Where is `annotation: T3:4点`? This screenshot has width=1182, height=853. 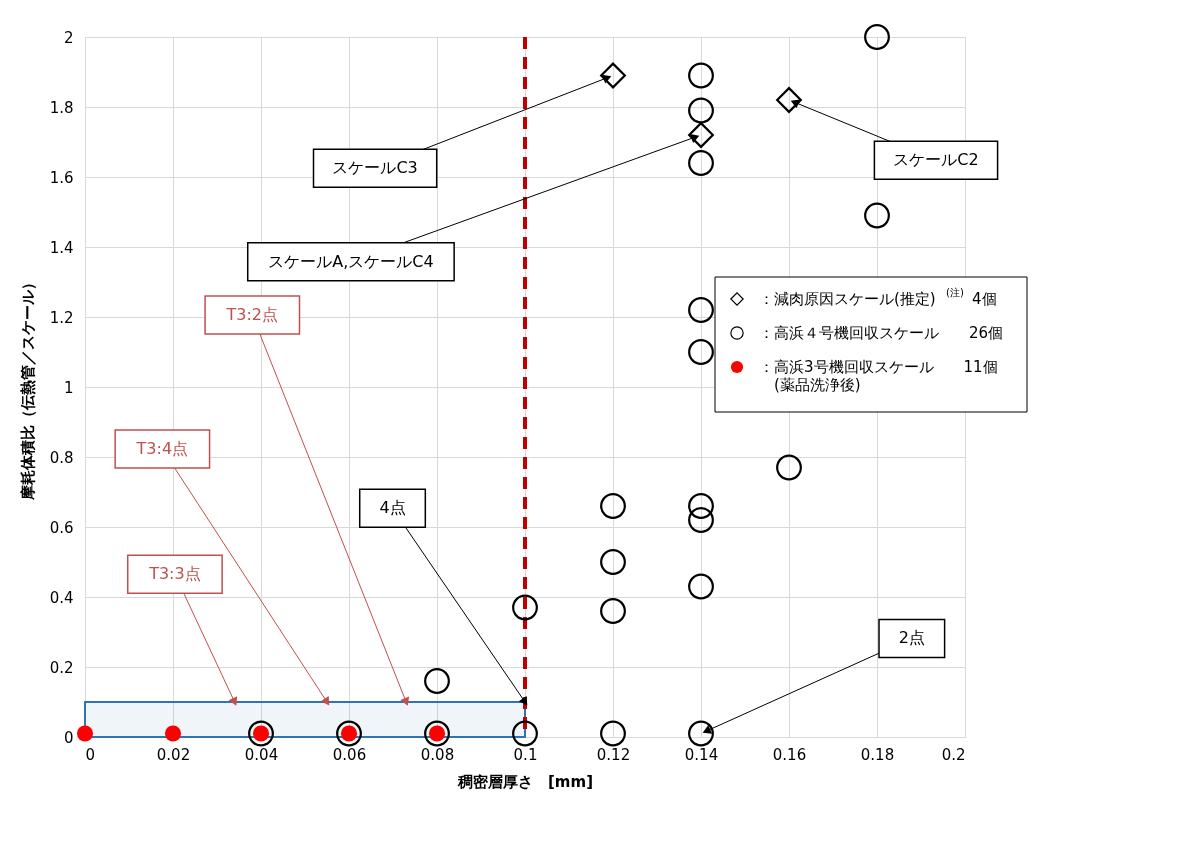 annotation: T3:4点 is located at coordinates (162, 449).